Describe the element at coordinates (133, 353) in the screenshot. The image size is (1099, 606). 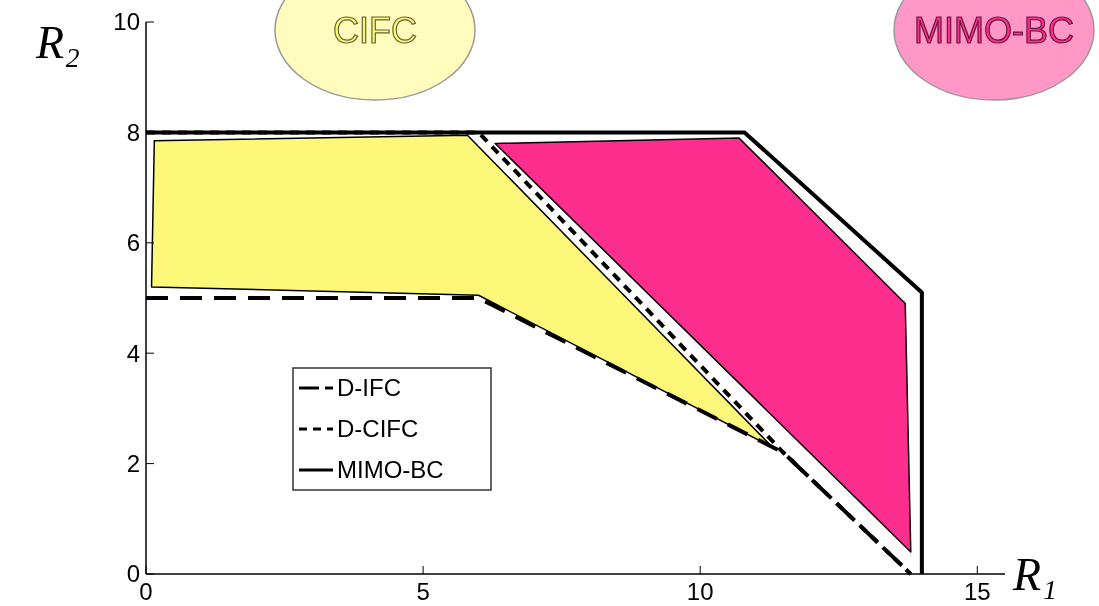
I see `y-tick-label: 4` at that location.